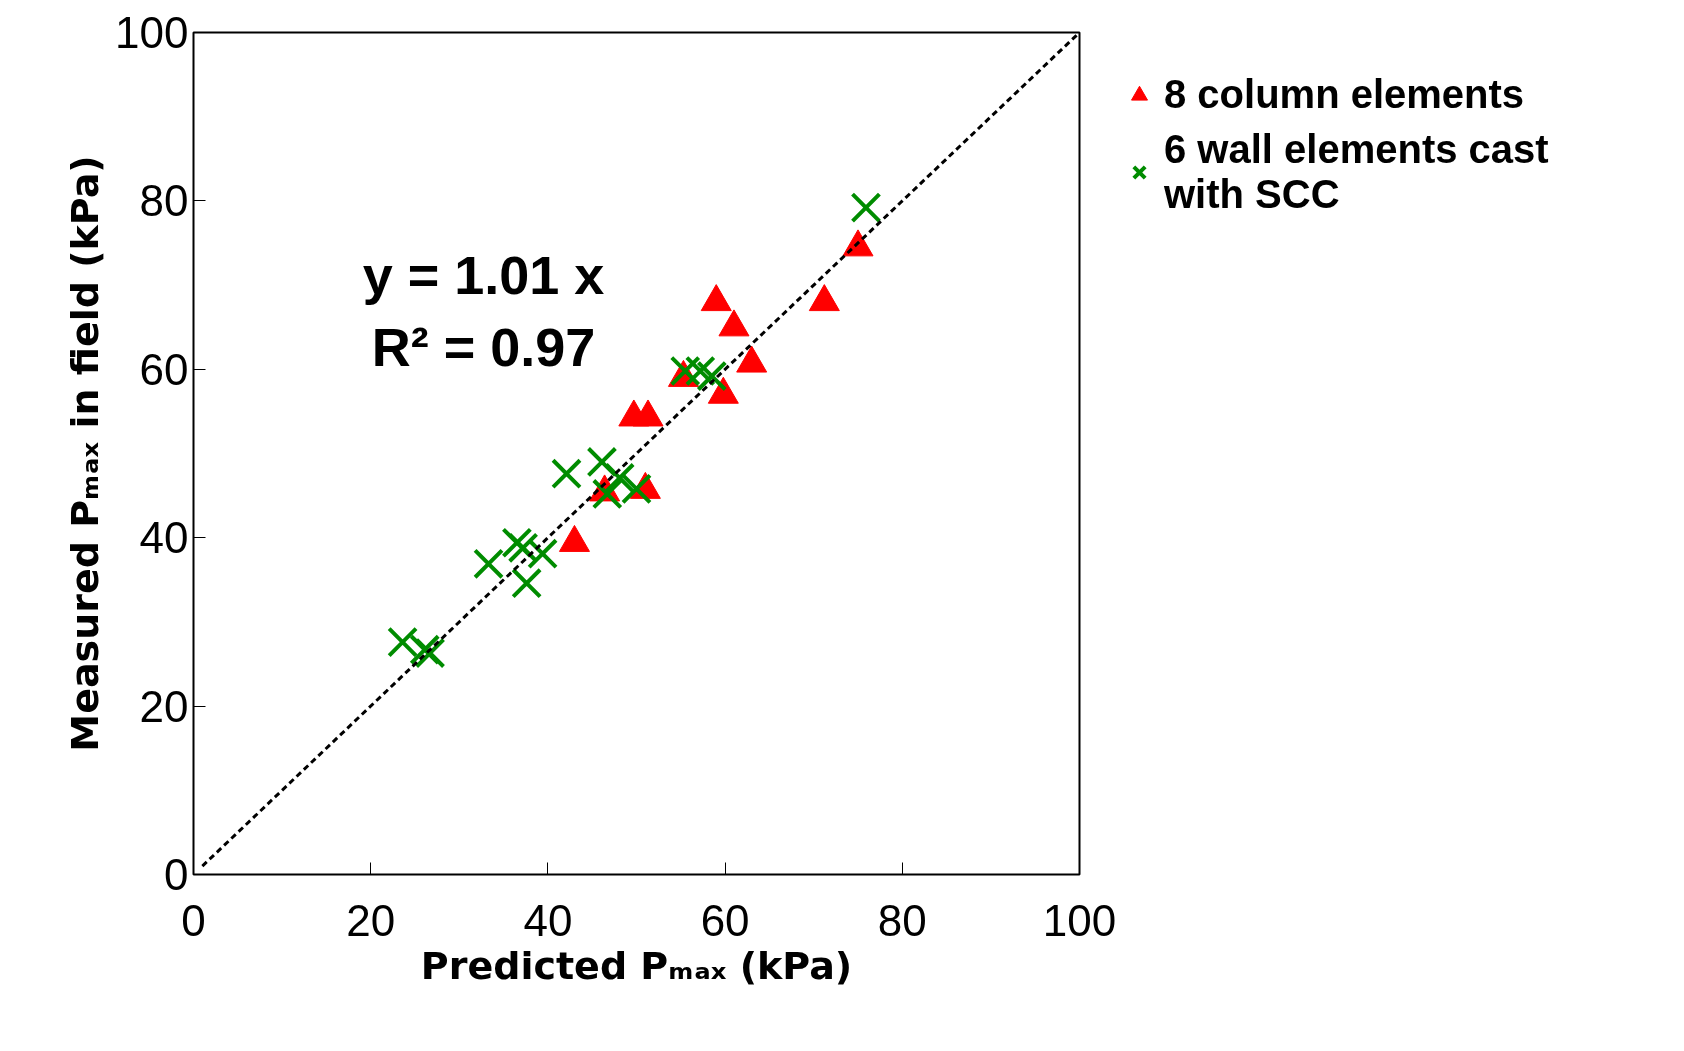 Image resolution: width=1684 pixels, height=1051 pixels. What do you see at coordinates (548, 920) in the screenshot?
I see `x-tick-label: 40` at bounding box center [548, 920].